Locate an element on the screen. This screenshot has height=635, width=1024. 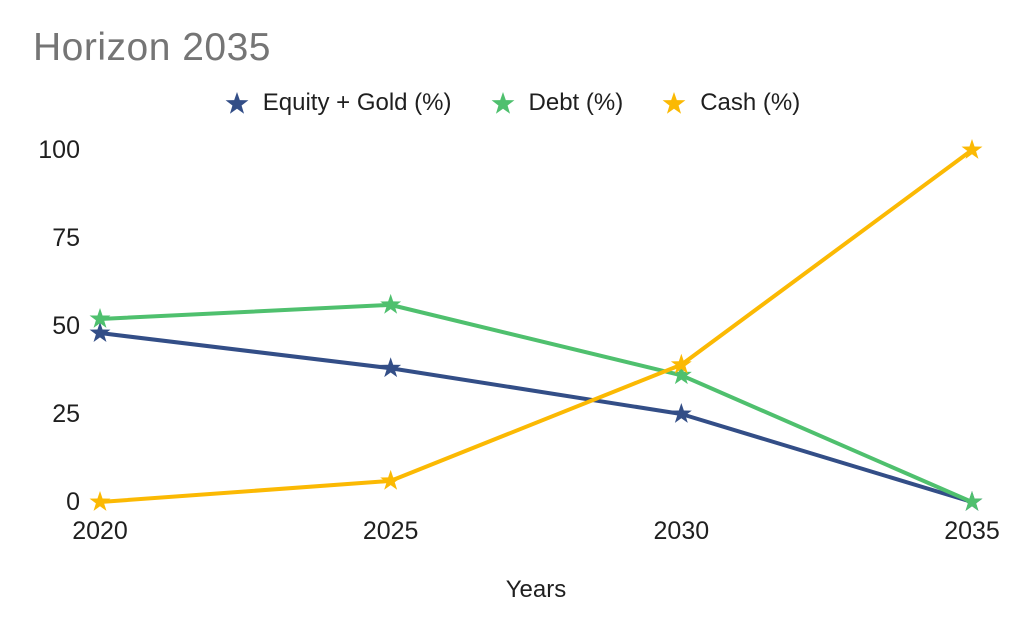
legend-item-2: Debt (%) is located at coordinates (557, 103).